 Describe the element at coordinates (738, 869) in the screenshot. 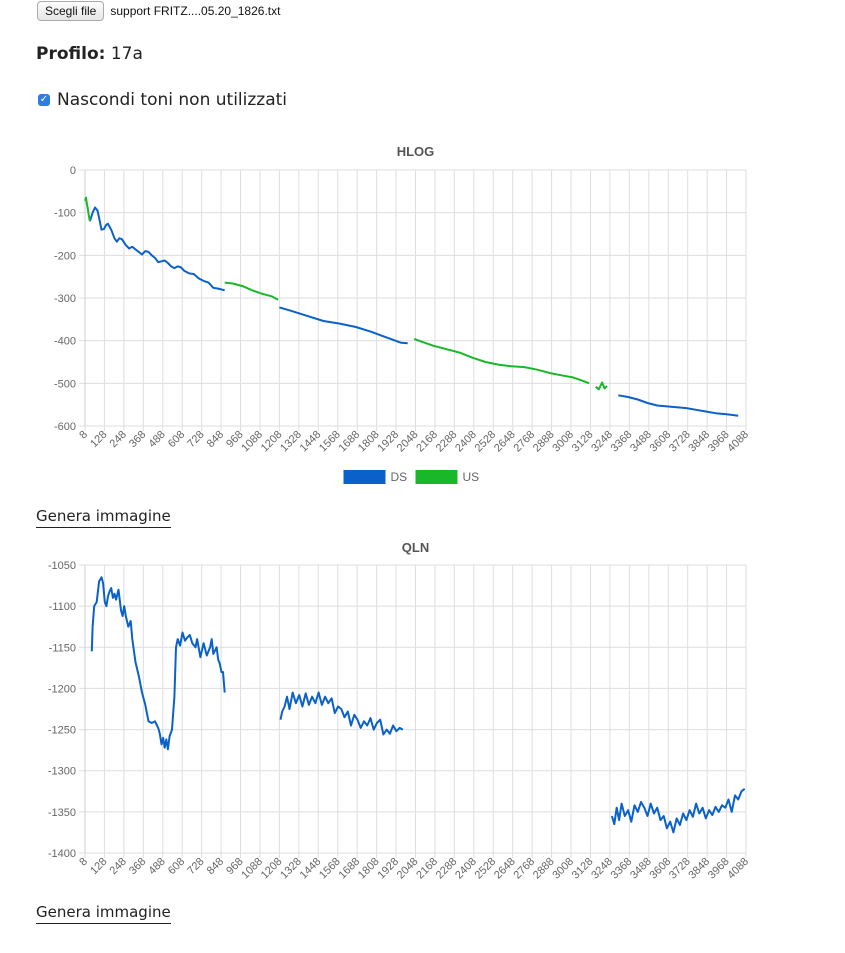

I see `x-tick-label: 4088` at that location.